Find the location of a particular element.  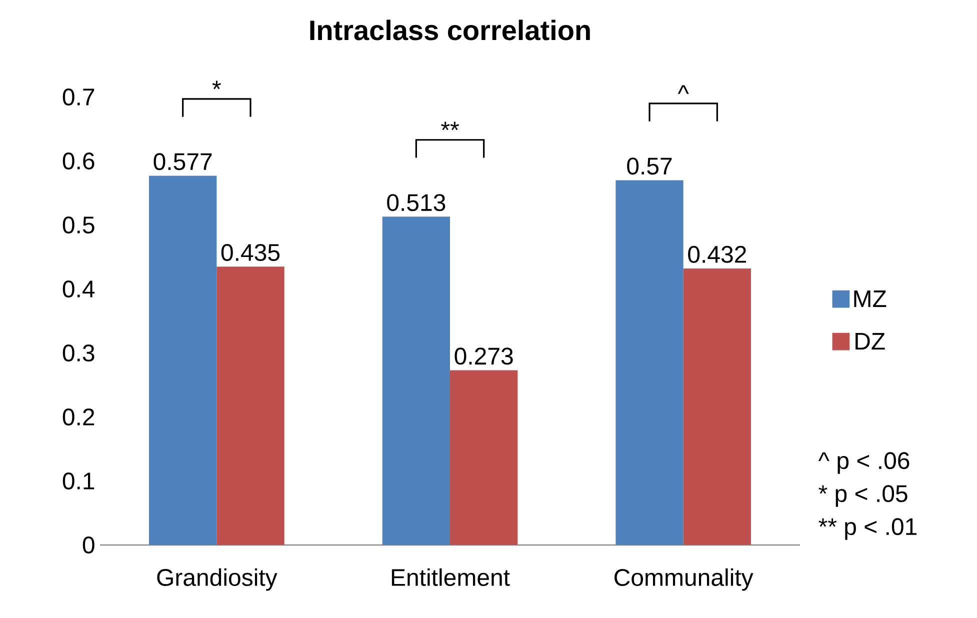

y-tick-label: 0.1 is located at coordinates (78, 481).